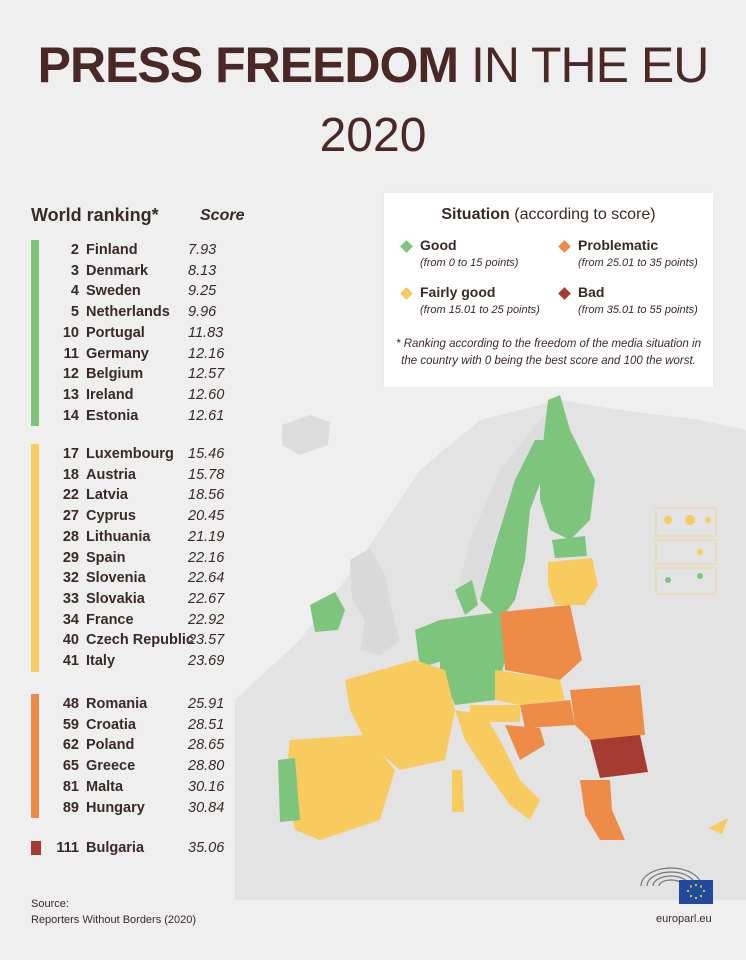  What do you see at coordinates (206, 374) in the screenshot?
I see `score: 12.57` at bounding box center [206, 374].